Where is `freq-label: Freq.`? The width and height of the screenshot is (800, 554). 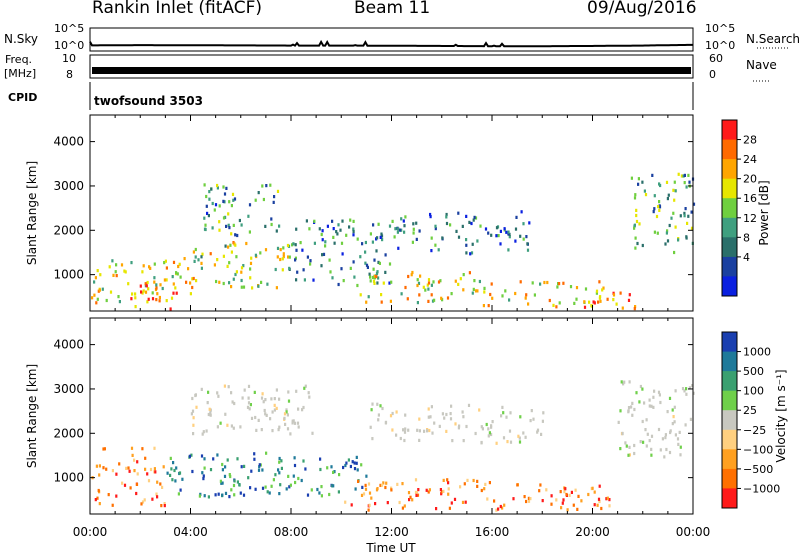 freq-label: Freq. is located at coordinates (18, 59).